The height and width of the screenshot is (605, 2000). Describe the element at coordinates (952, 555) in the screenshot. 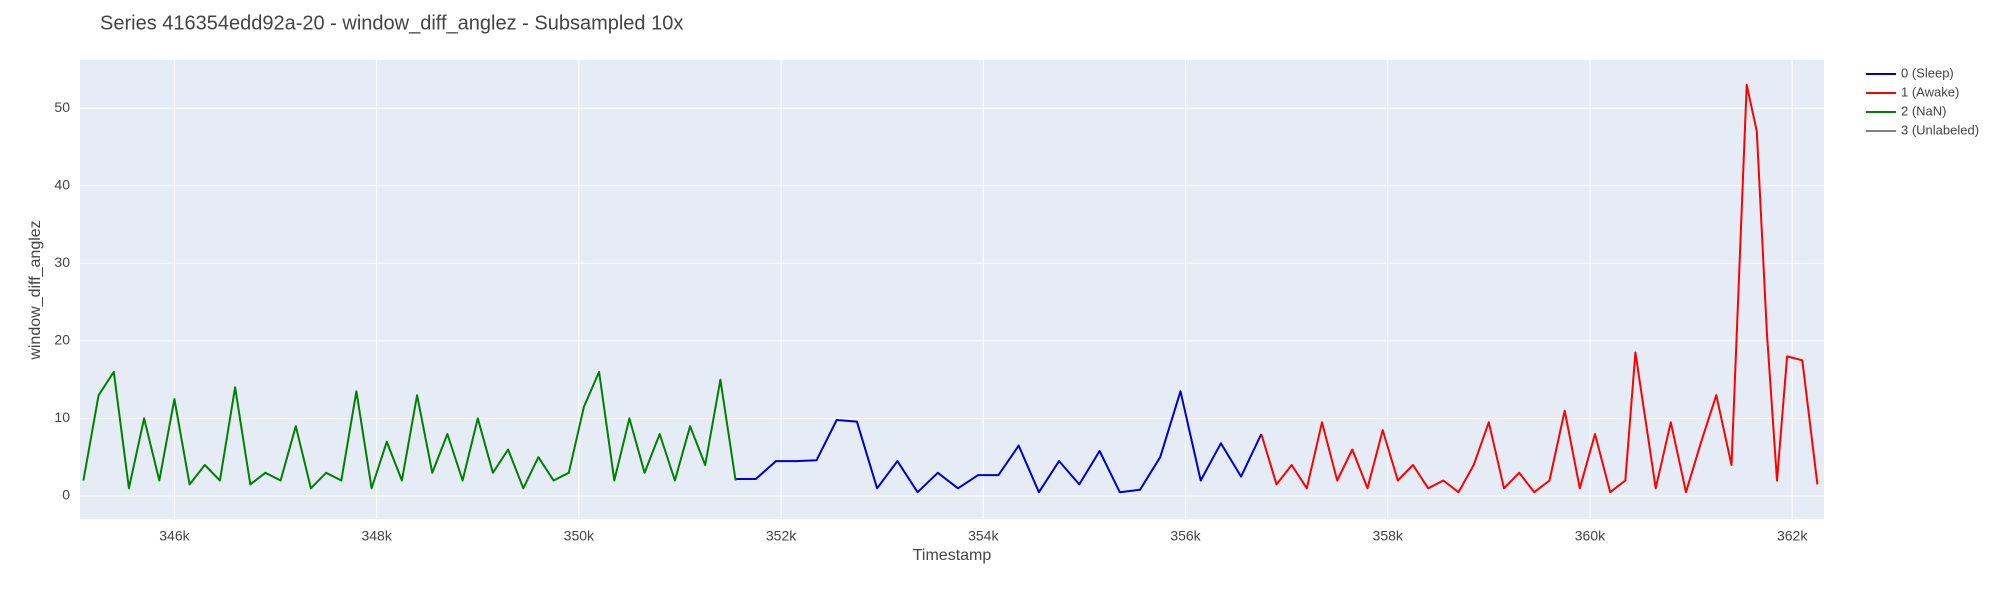

I see `x-axis-title: Timestamp` at that location.